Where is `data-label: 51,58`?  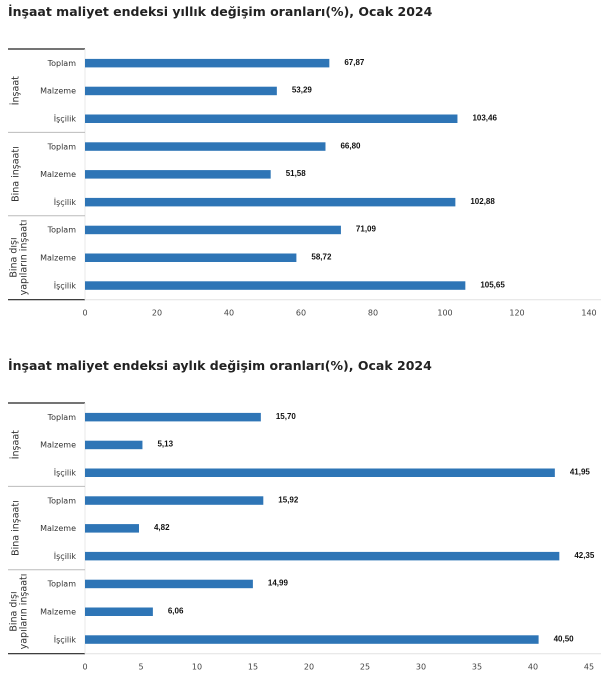
data-label: 51,58 is located at coordinates (296, 173).